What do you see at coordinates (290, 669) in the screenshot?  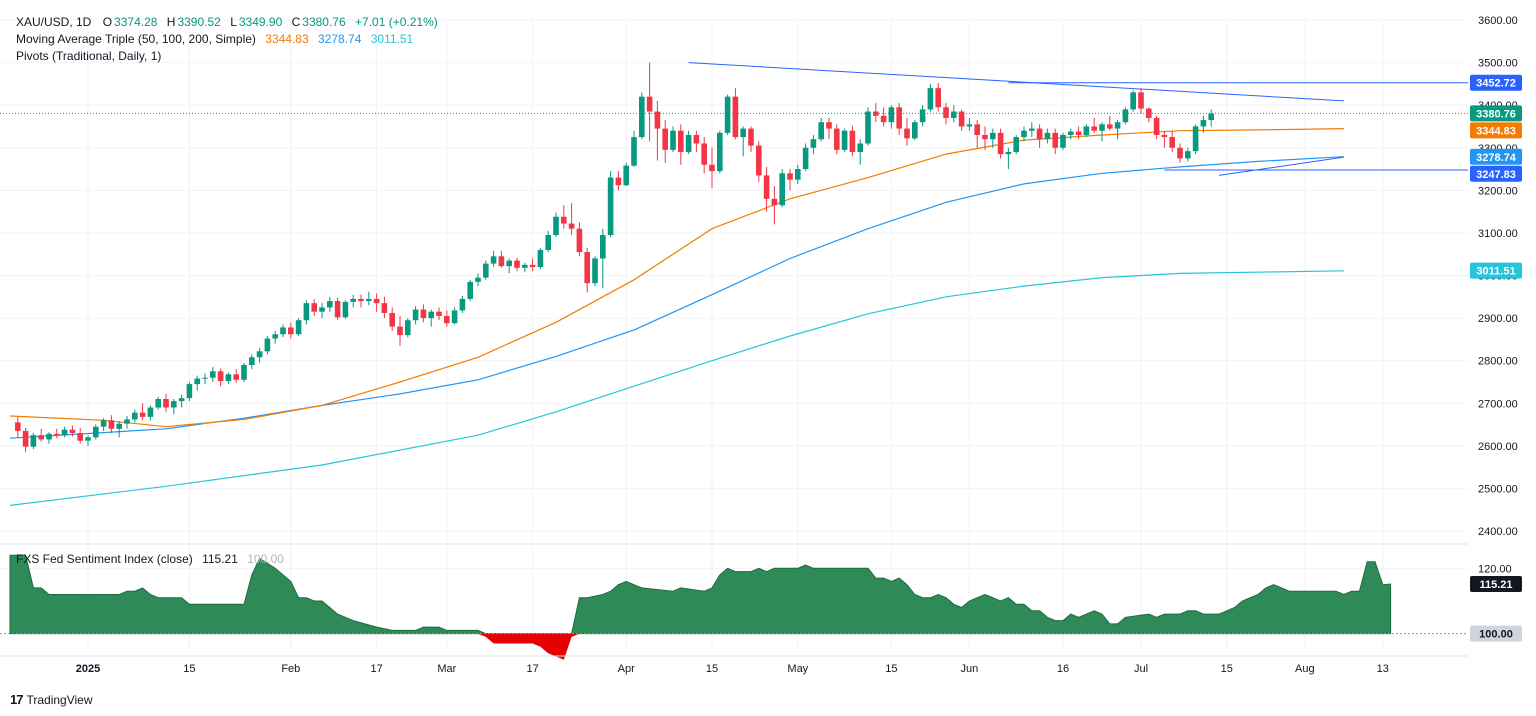 I see `x-tick-label: Feb` at bounding box center [290, 669].